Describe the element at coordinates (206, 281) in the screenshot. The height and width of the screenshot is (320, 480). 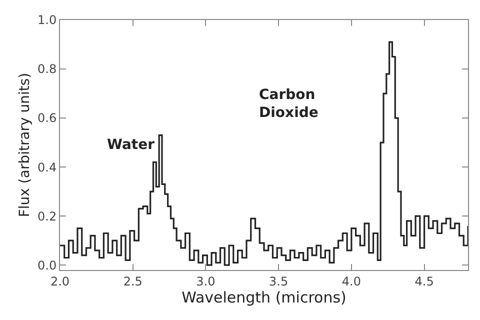
I see `x-tick-label: 3.0` at that location.